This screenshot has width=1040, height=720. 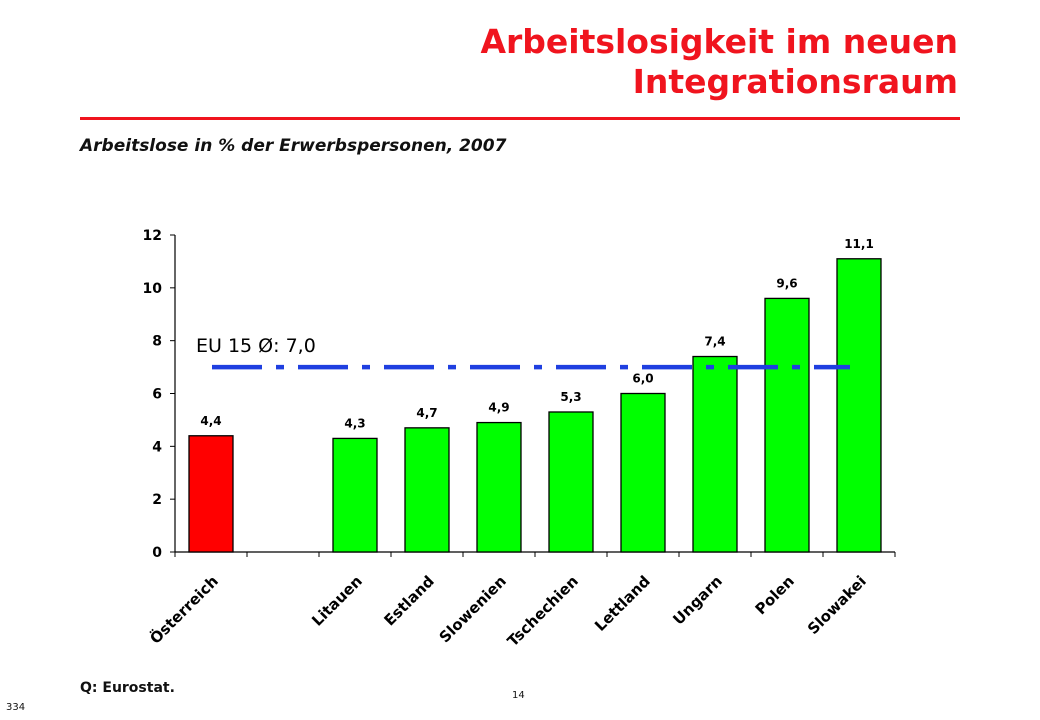 I want to click on page-number: 14, so click(x=518, y=695).